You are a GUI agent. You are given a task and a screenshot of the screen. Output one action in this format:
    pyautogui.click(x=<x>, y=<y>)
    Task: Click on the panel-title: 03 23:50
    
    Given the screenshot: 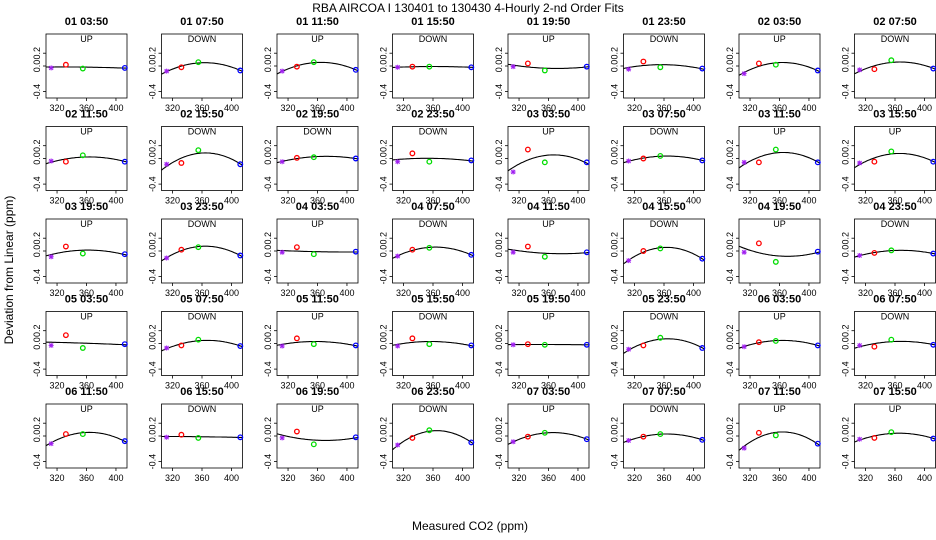 What is the action you would take?
    pyautogui.click(x=201, y=207)
    